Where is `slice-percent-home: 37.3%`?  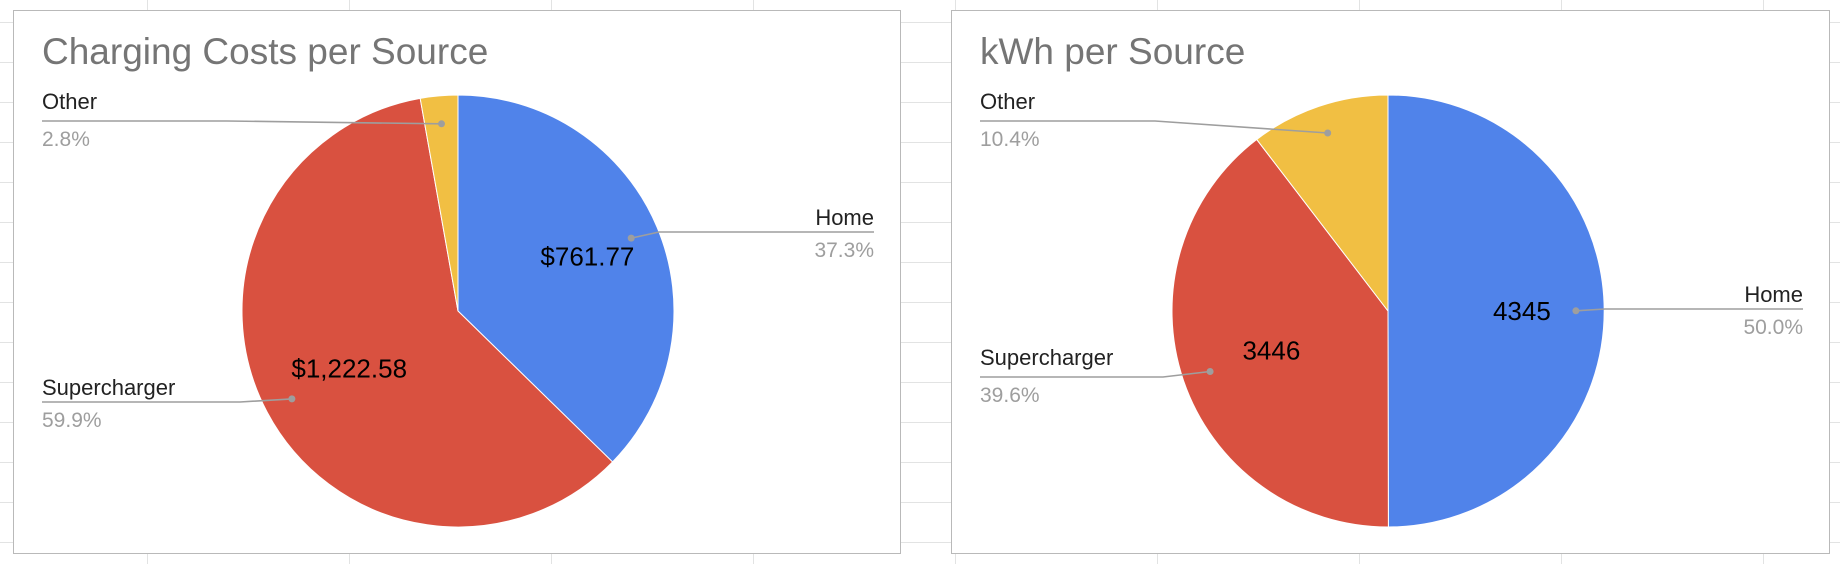
slice-percent-home: 37.3% is located at coordinates (844, 250).